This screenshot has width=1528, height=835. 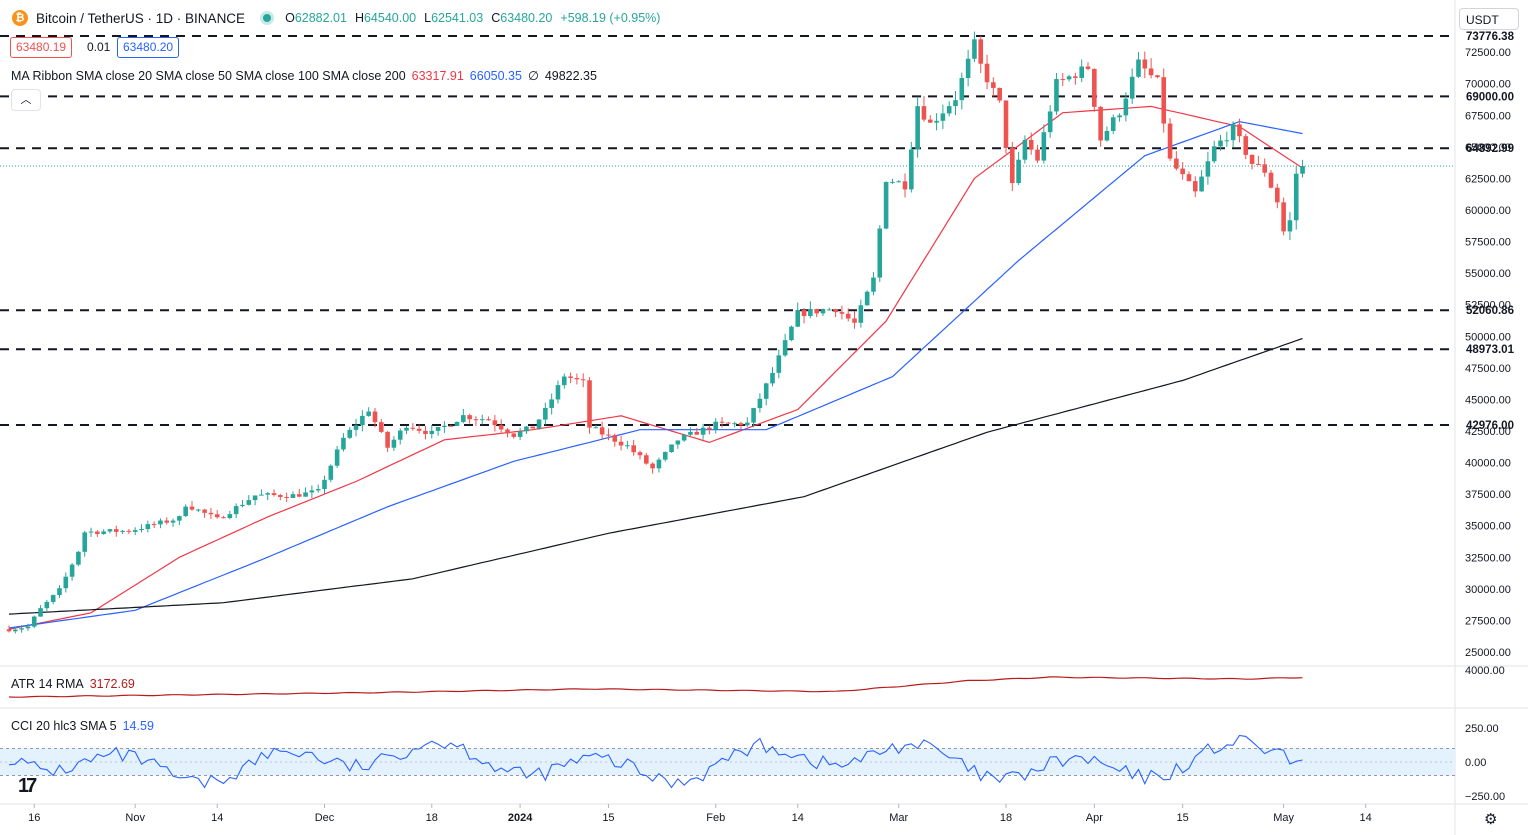 What do you see at coordinates (1488, 243) in the screenshot?
I see `y-tick-label: 57500.00` at bounding box center [1488, 243].